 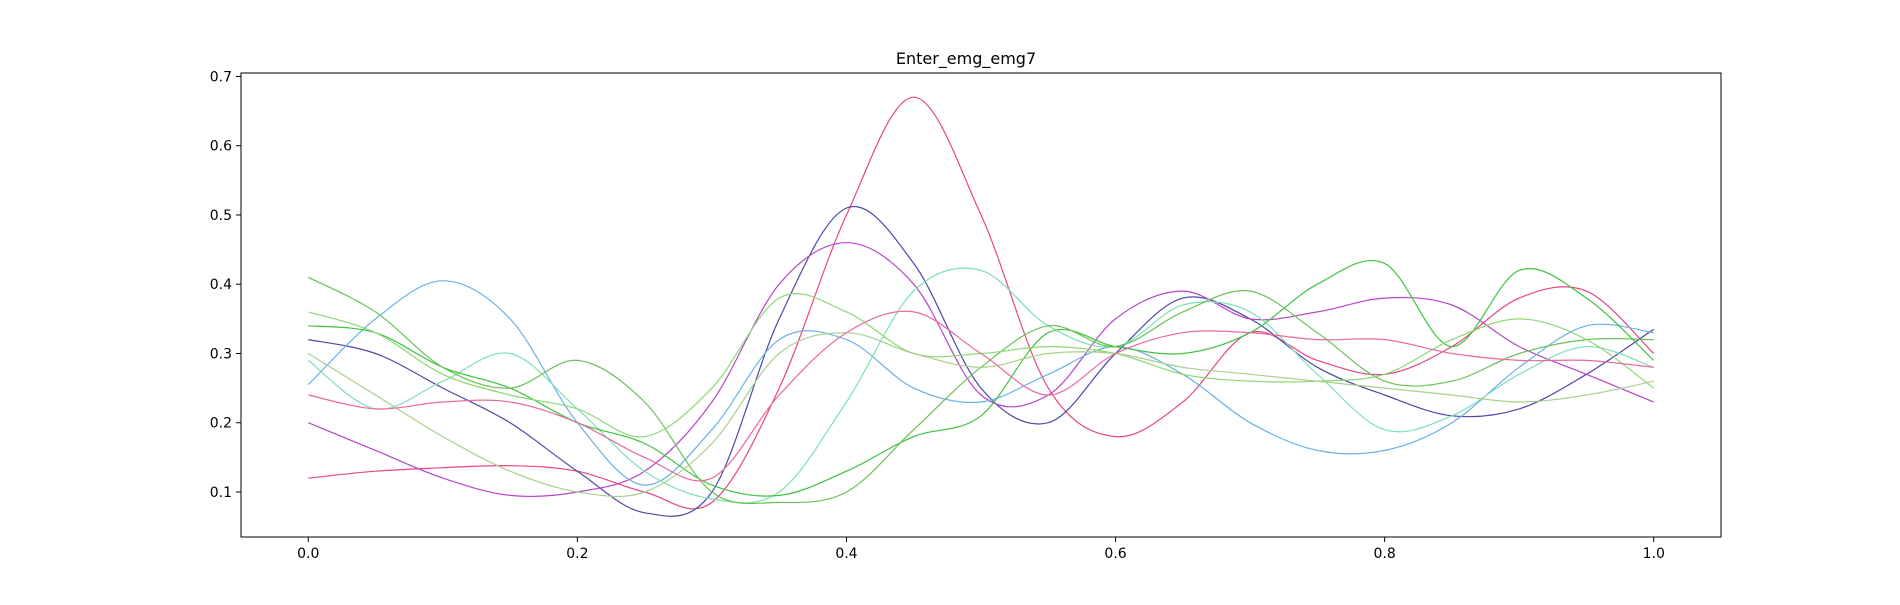 I want to click on x-tick-label-1: 0.2, so click(x=577, y=554).